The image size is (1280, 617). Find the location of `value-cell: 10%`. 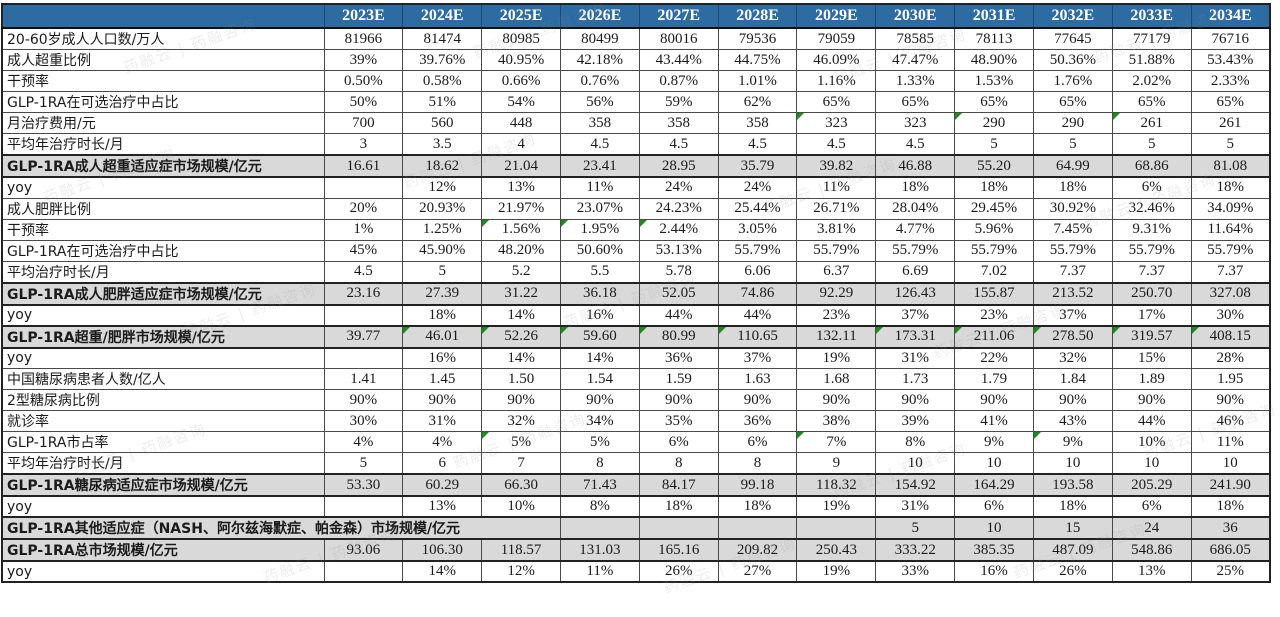

value-cell: 10% is located at coordinates (521, 506).